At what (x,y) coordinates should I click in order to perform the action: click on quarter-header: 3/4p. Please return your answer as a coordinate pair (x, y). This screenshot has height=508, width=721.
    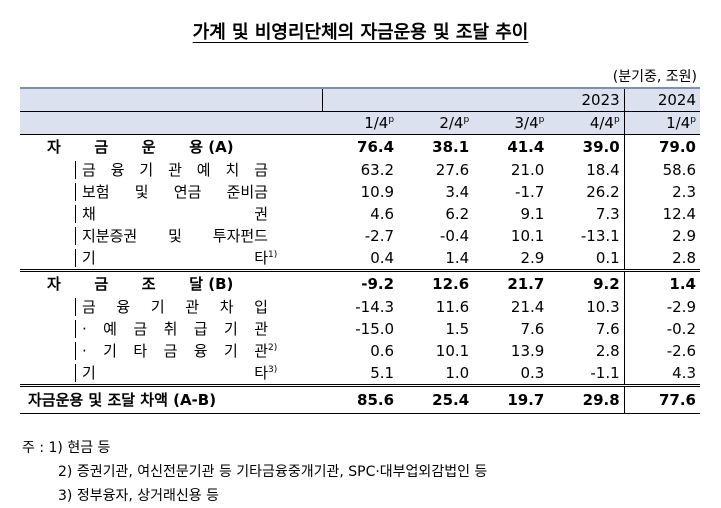
    Looking at the image, I should click on (511, 123).